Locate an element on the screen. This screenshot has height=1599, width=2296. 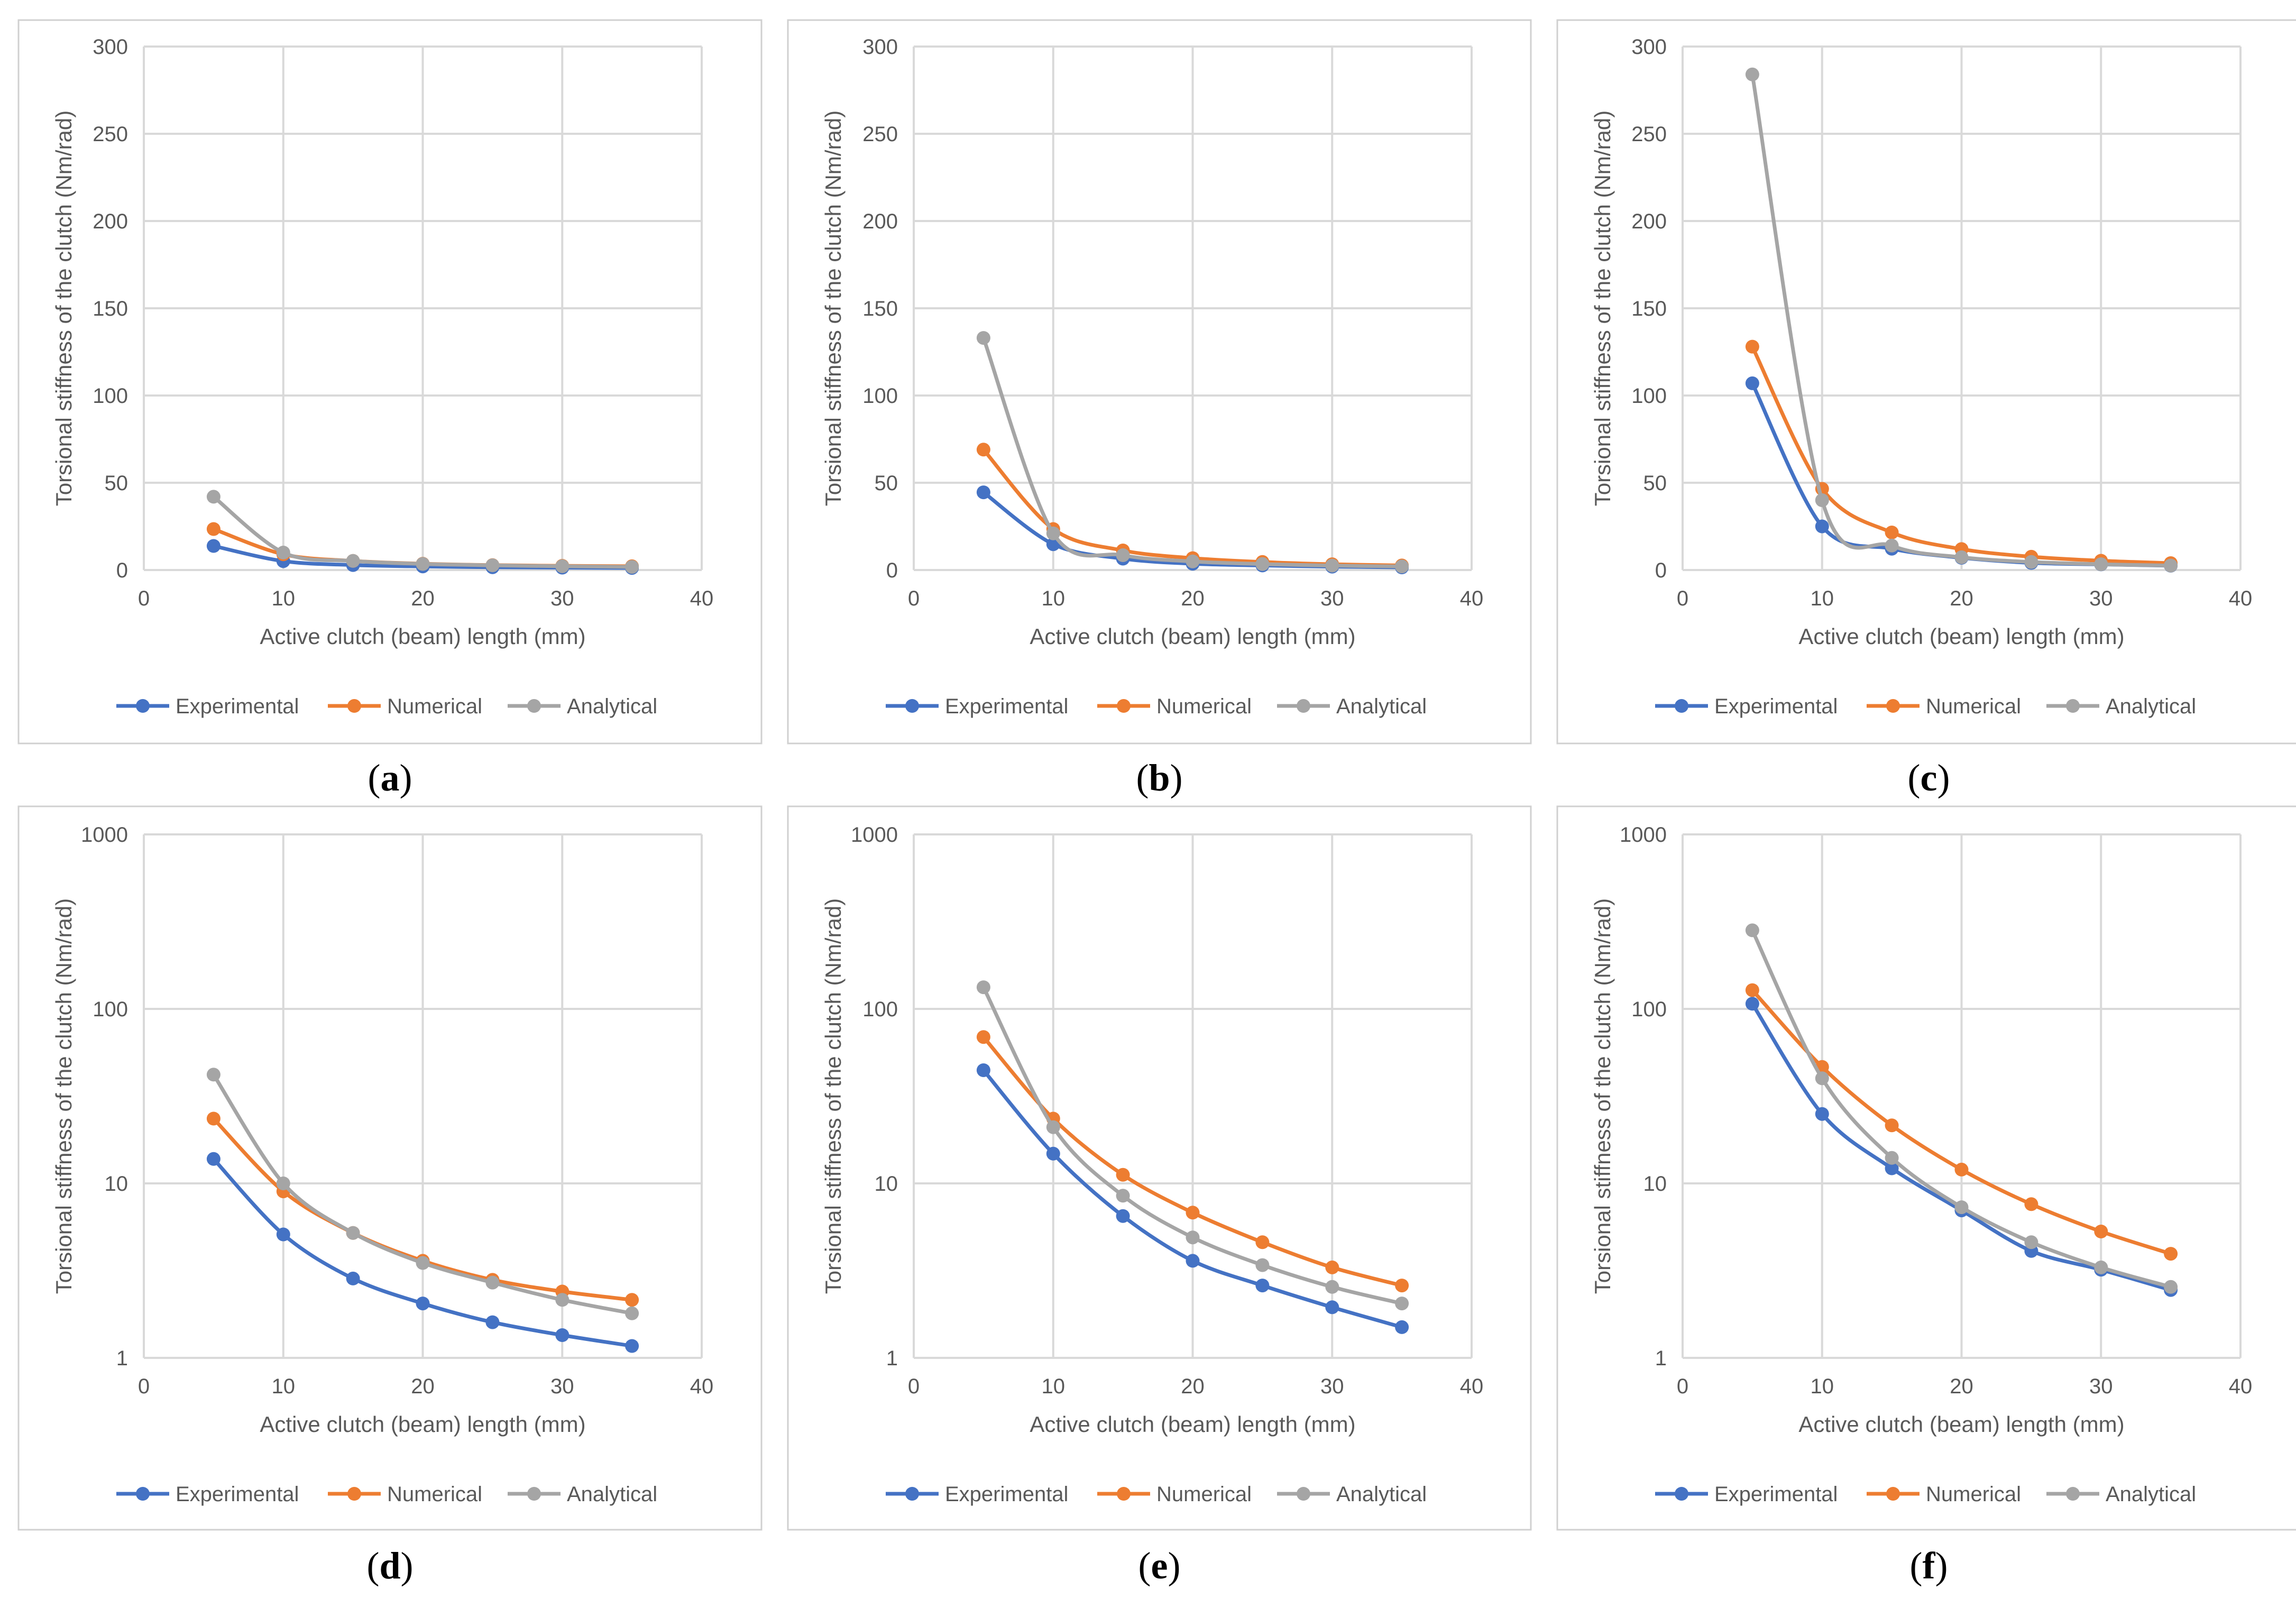
panel-label: (f) is located at coordinates (1929, 1566).